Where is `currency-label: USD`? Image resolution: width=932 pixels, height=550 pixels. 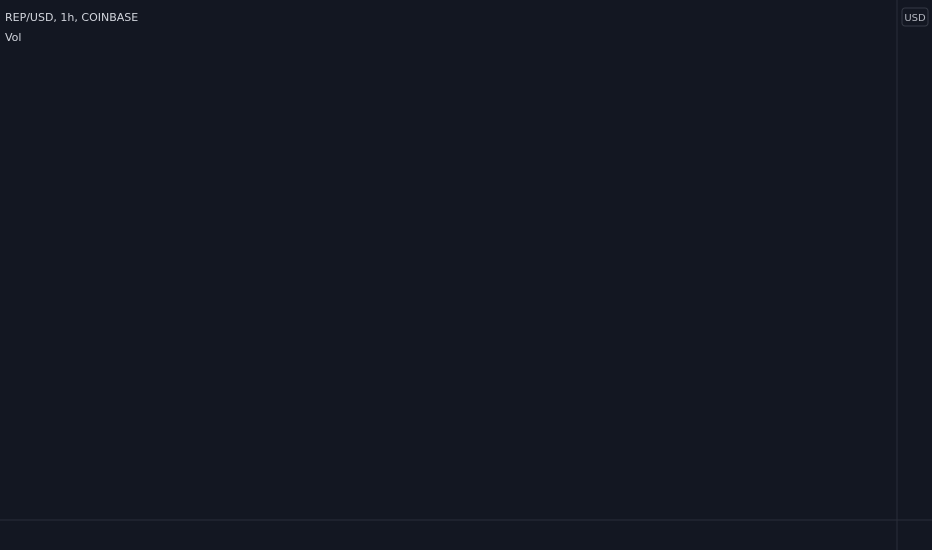 currency-label: USD is located at coordinates (915, 18).